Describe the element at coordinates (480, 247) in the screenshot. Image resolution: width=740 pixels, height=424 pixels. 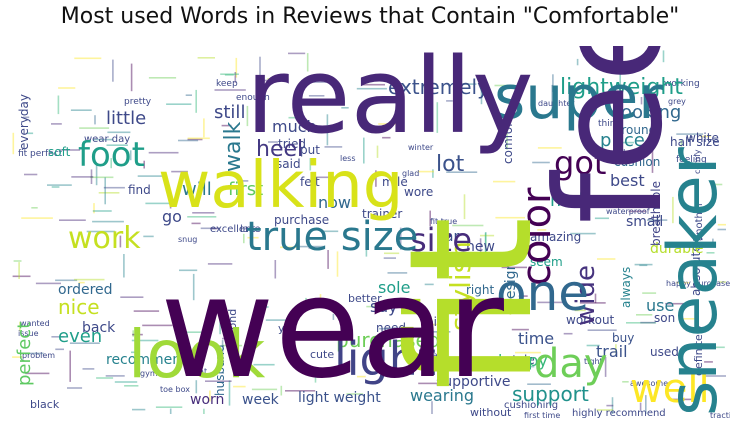
I see `cloud-word: new` at that location.